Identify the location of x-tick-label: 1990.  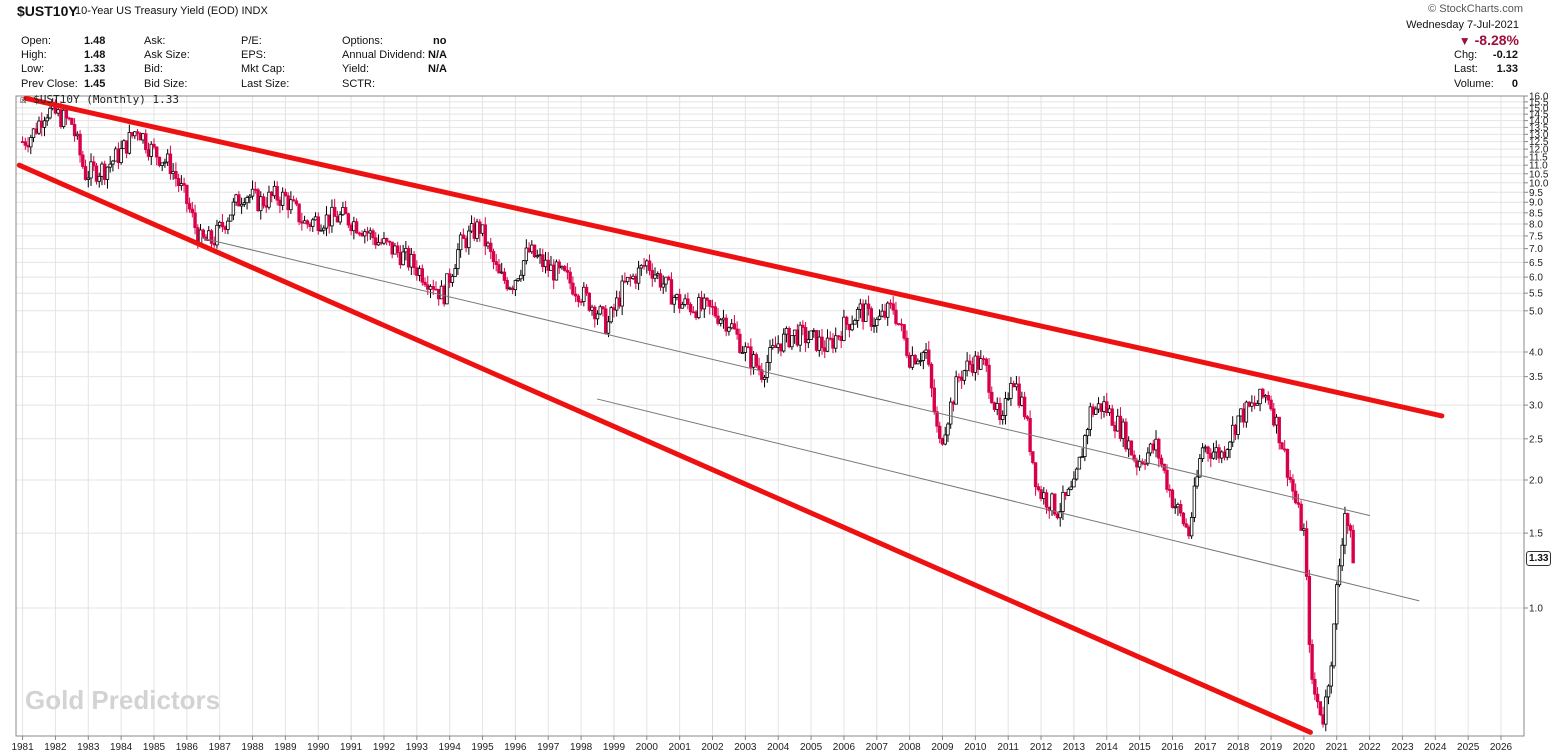
(318, 747).